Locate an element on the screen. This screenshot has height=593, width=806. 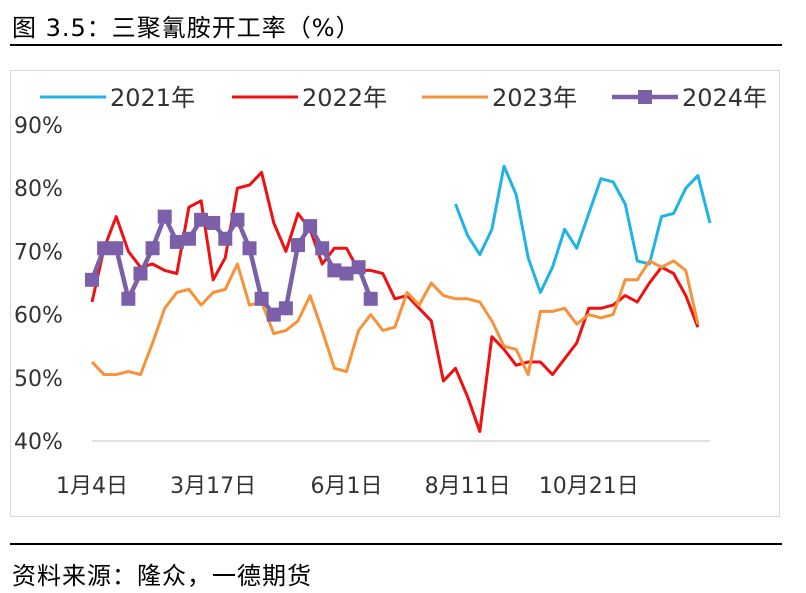
x-tick-label: 3月17日 is located at coordinates (213, 486).